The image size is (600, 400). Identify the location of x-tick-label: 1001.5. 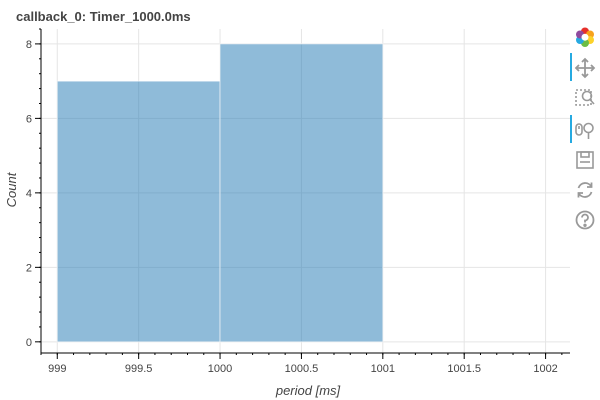
(464, 369).